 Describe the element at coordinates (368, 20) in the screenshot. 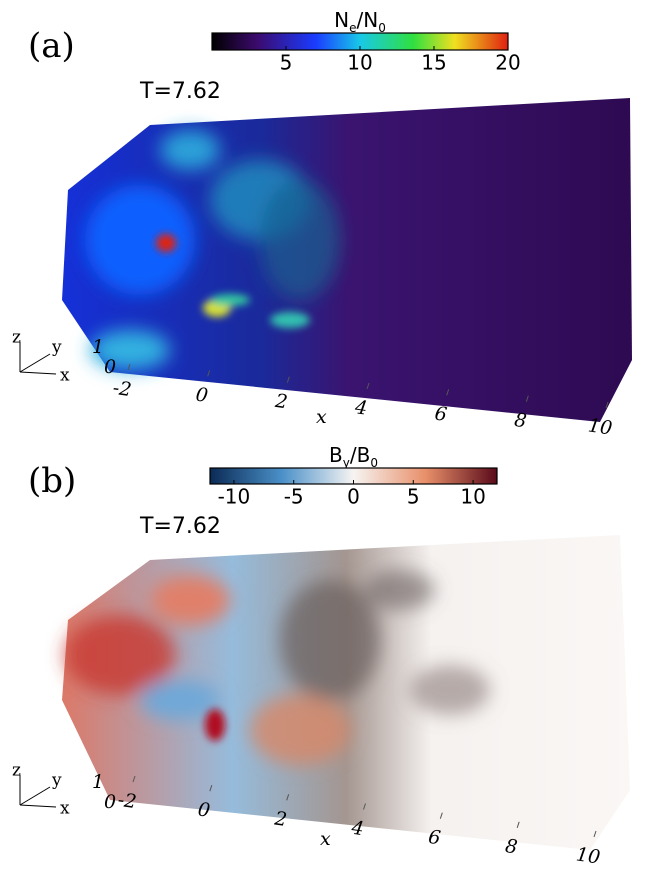

I see `title-part: /N` at that location.